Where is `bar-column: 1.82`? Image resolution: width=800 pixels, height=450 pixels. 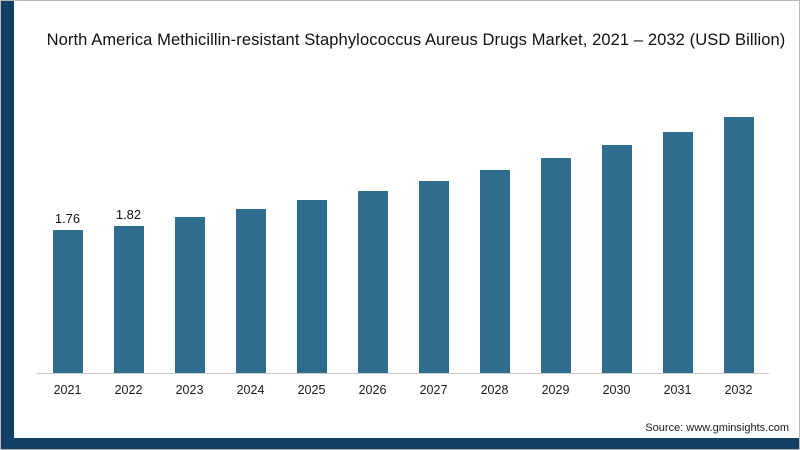 bar-column: 1.82 is located at coordinates (128, 290).